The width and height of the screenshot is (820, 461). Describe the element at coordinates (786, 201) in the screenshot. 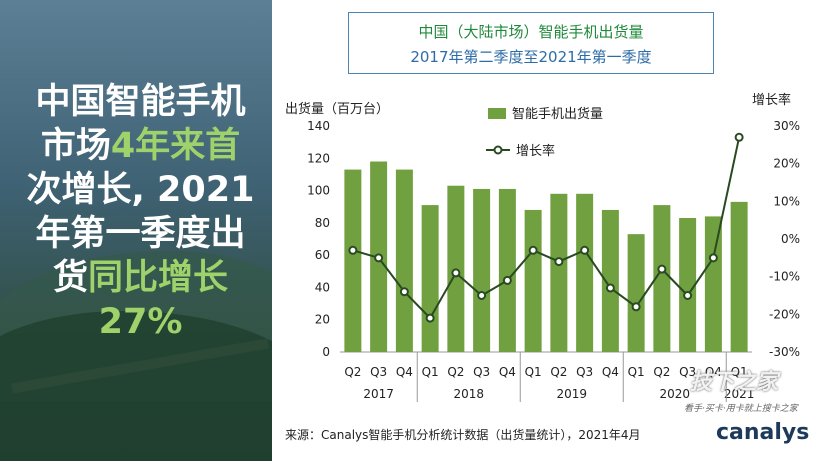

I see `y-right-tick-label: 10%` at that location.